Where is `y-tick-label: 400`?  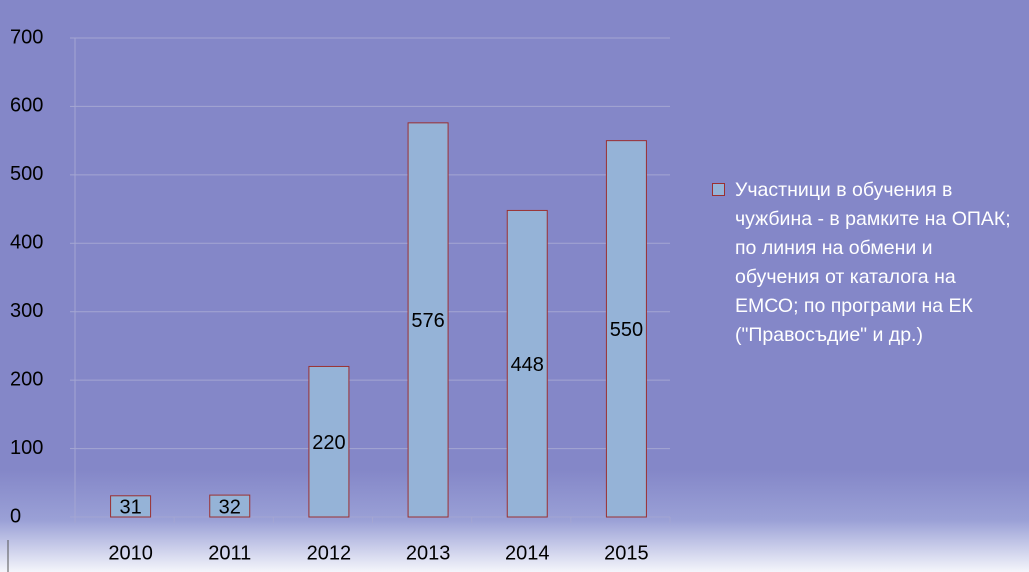 y-tick-label: 400 is located at coordinates (26, 243).